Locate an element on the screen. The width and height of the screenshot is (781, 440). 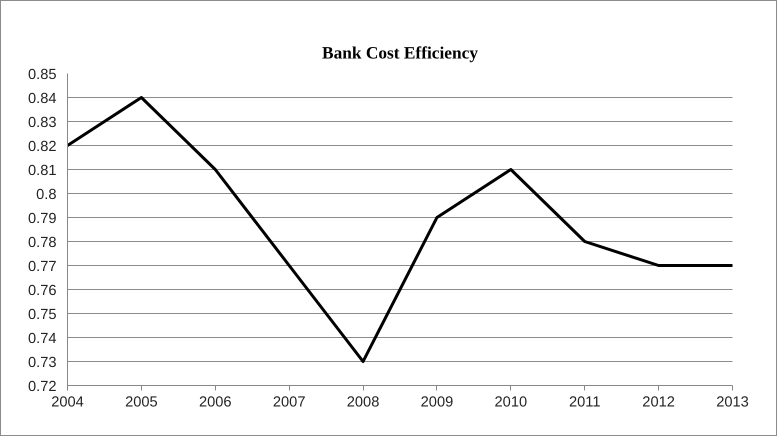
y-tick-label: 0.75 is located at coordinates (42, 315).